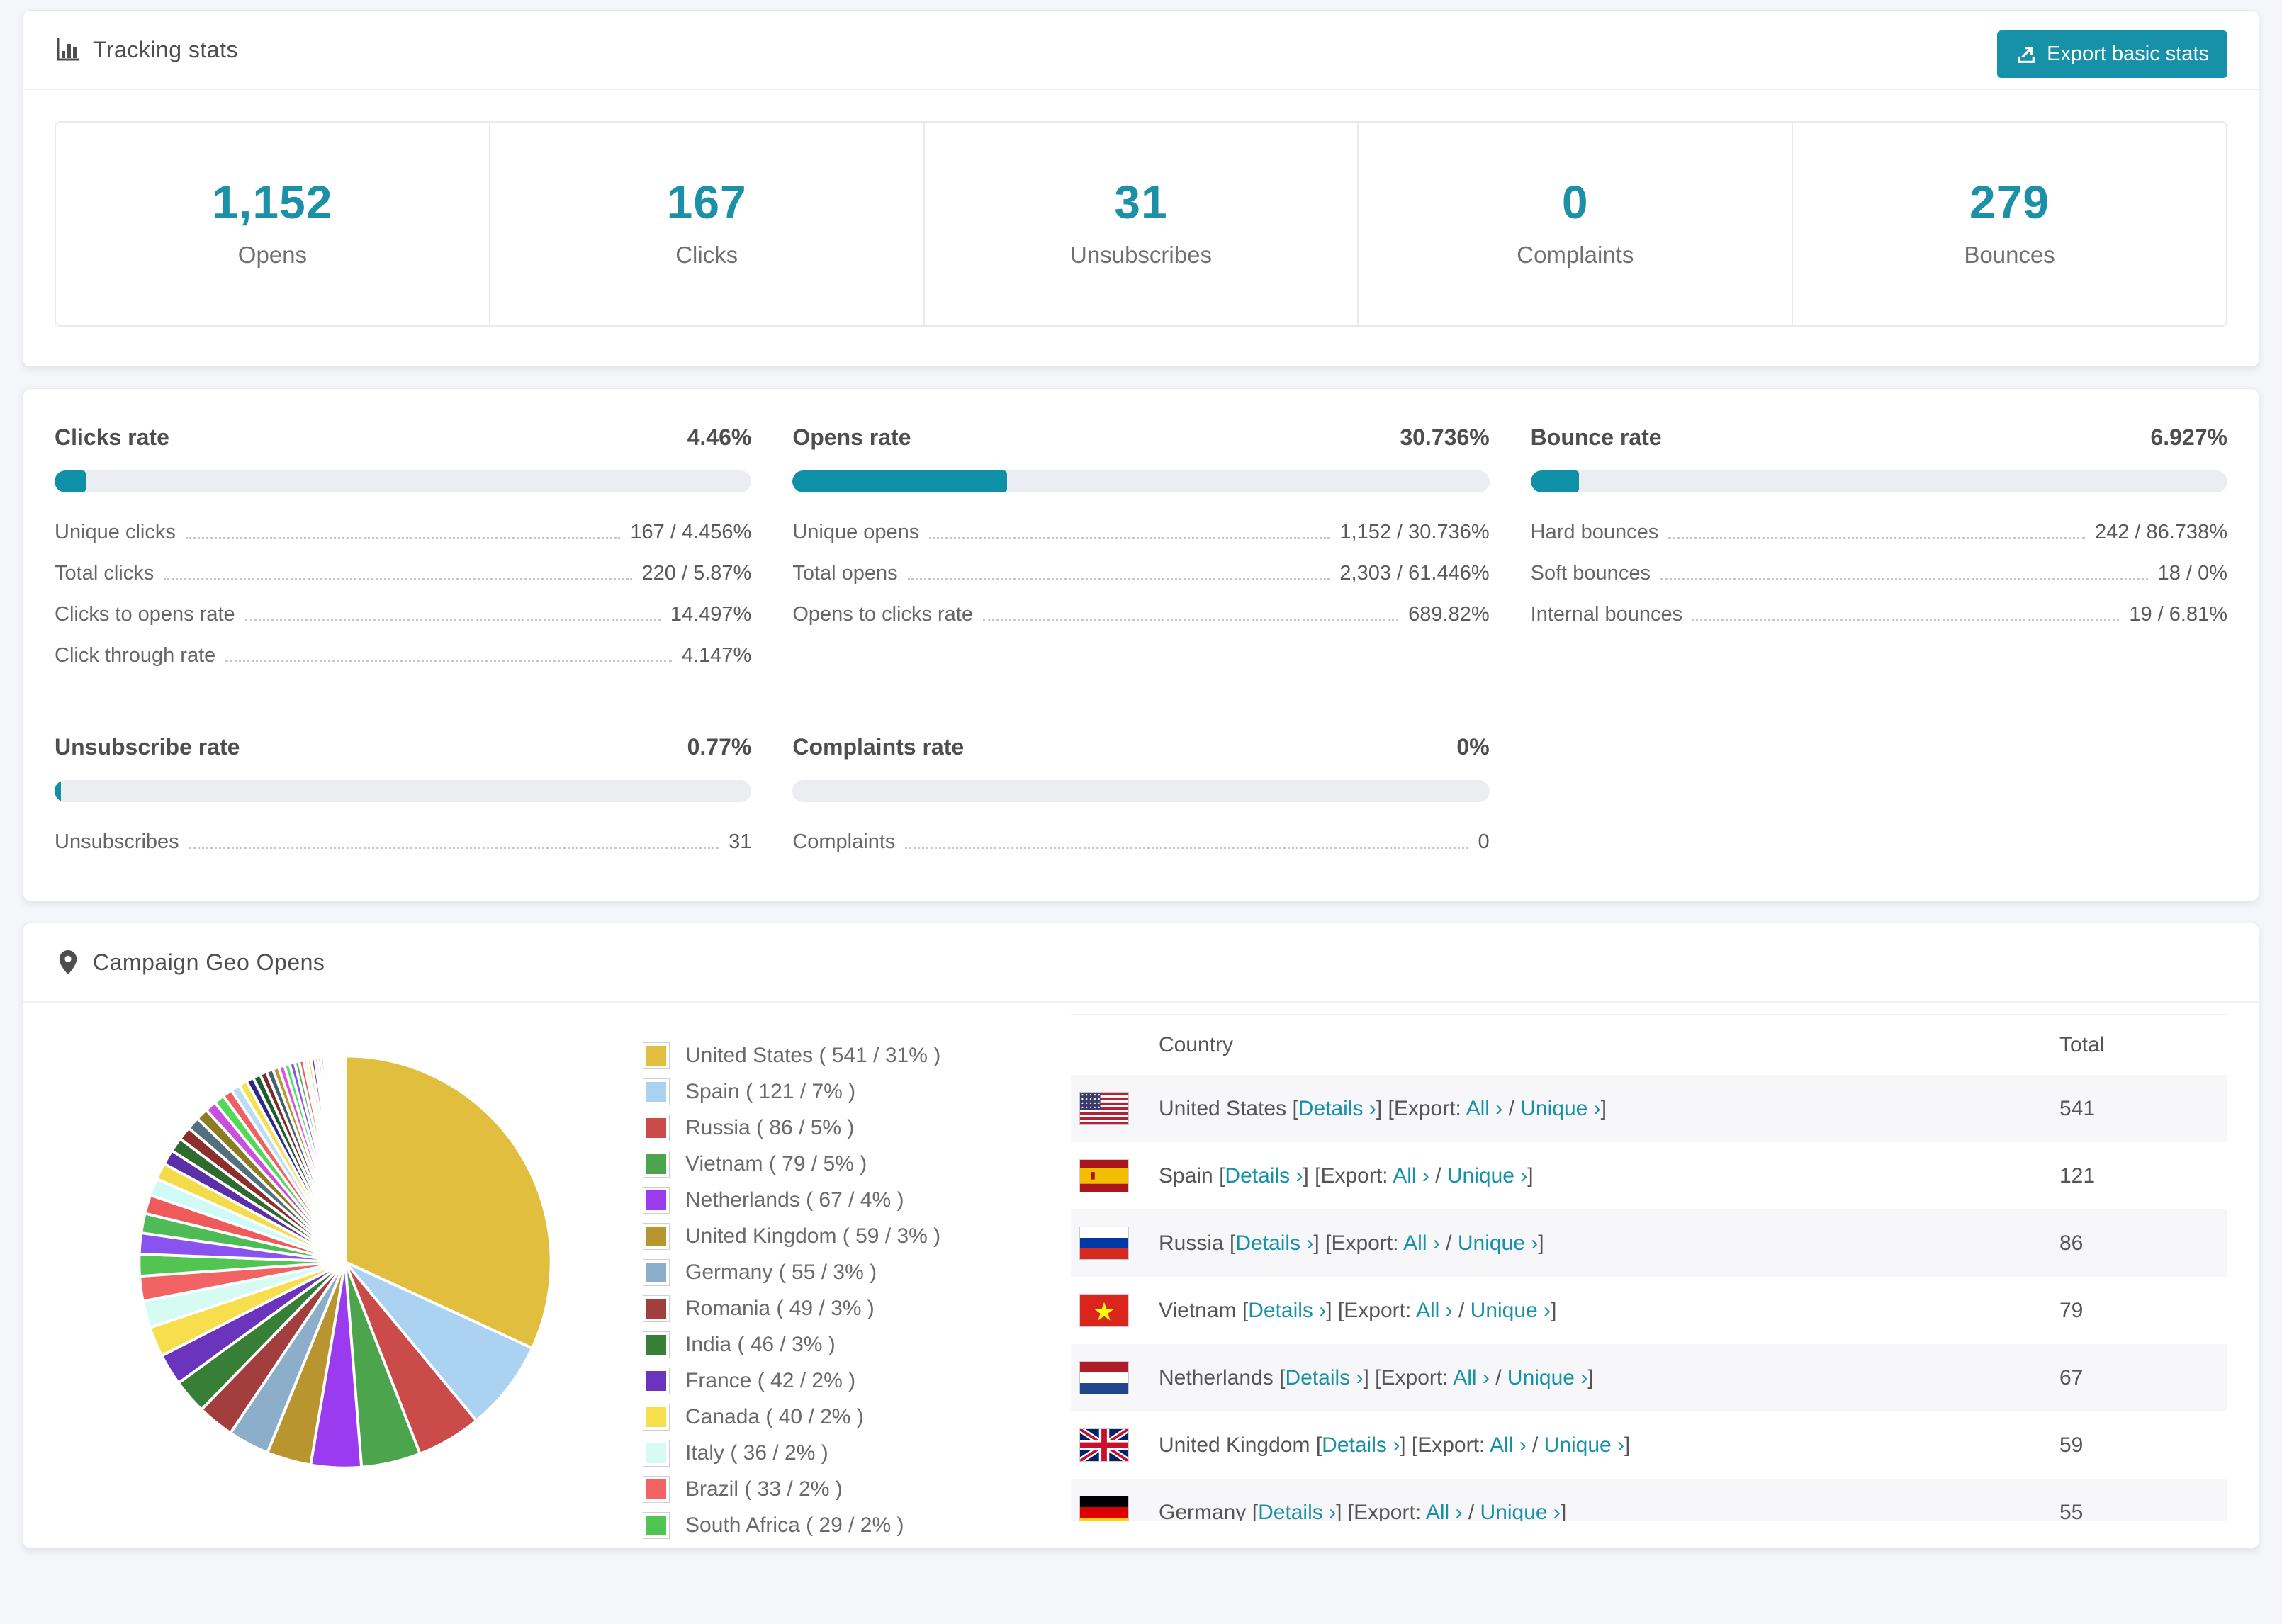 The width and height of the screenshot is (2282, 1624). Describe the element at coordinates (1104, 1378) in the screenshot. I see `flag-nl-icon` at that location.